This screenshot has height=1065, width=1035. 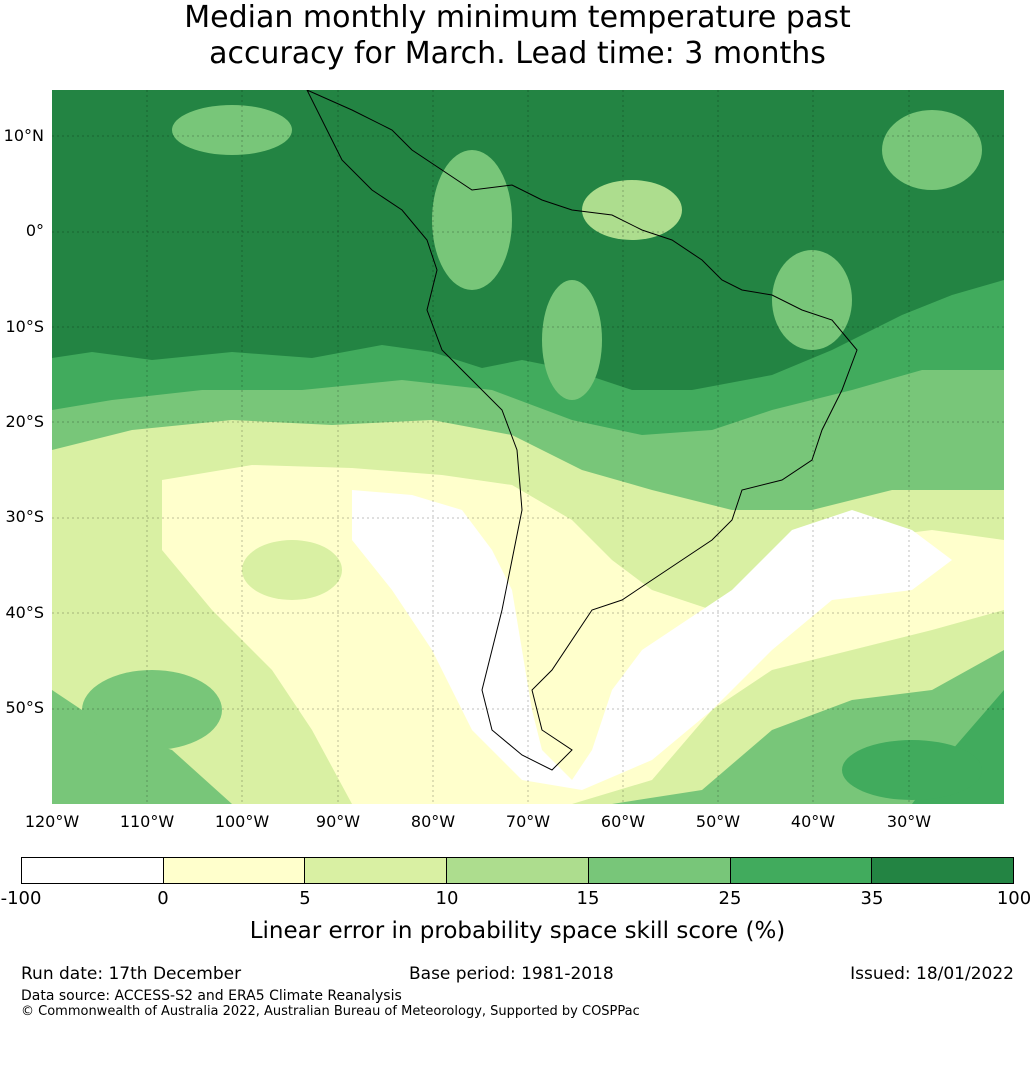 I want to click on colorbar-tick: 0, so click(x=163, y=898).